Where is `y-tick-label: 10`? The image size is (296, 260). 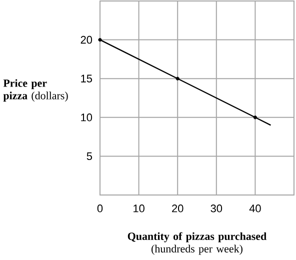 y-tick-label: 10 is located at coordinates (86, 118).